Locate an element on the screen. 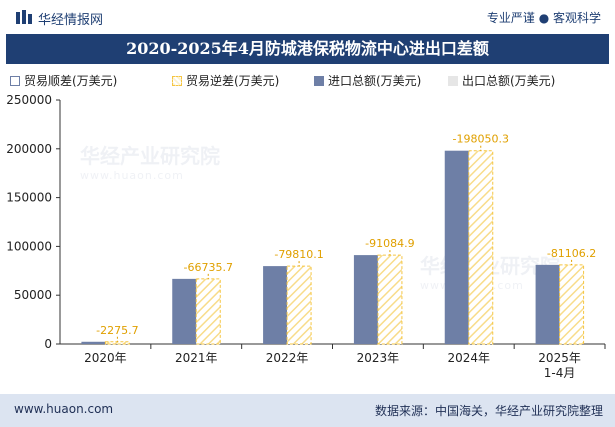 Image resolution: width=615 pixels, height=427 pixels. data-label: -198050.3 is located at coordinates (481, 139).